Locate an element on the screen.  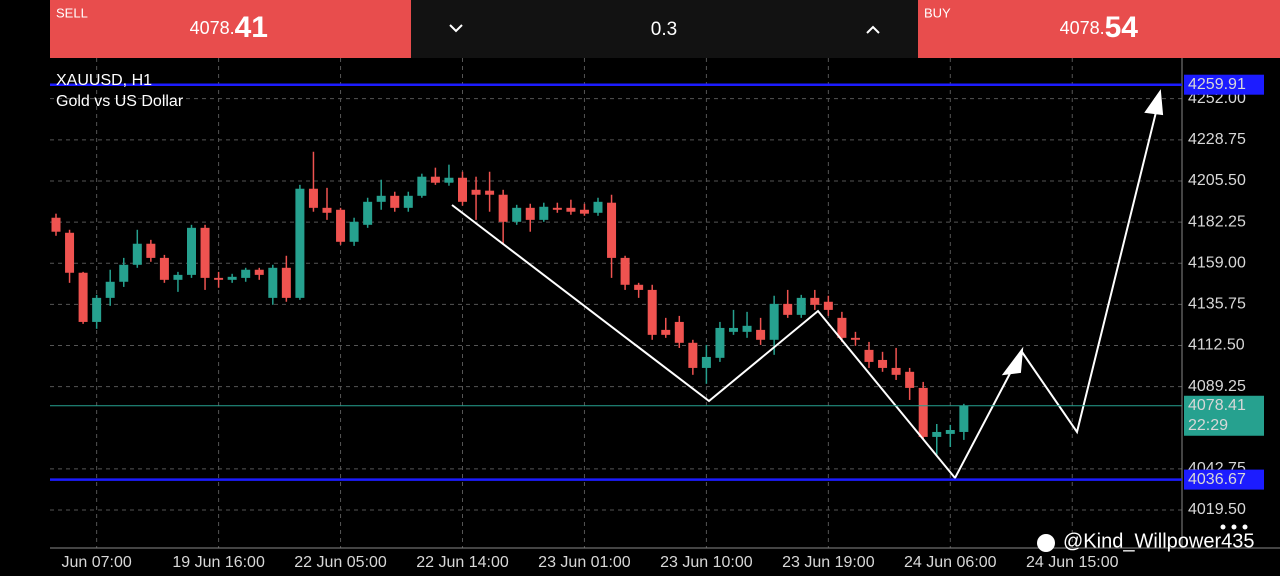
sell-price-large: 41 is located at coordinates (251, 27).